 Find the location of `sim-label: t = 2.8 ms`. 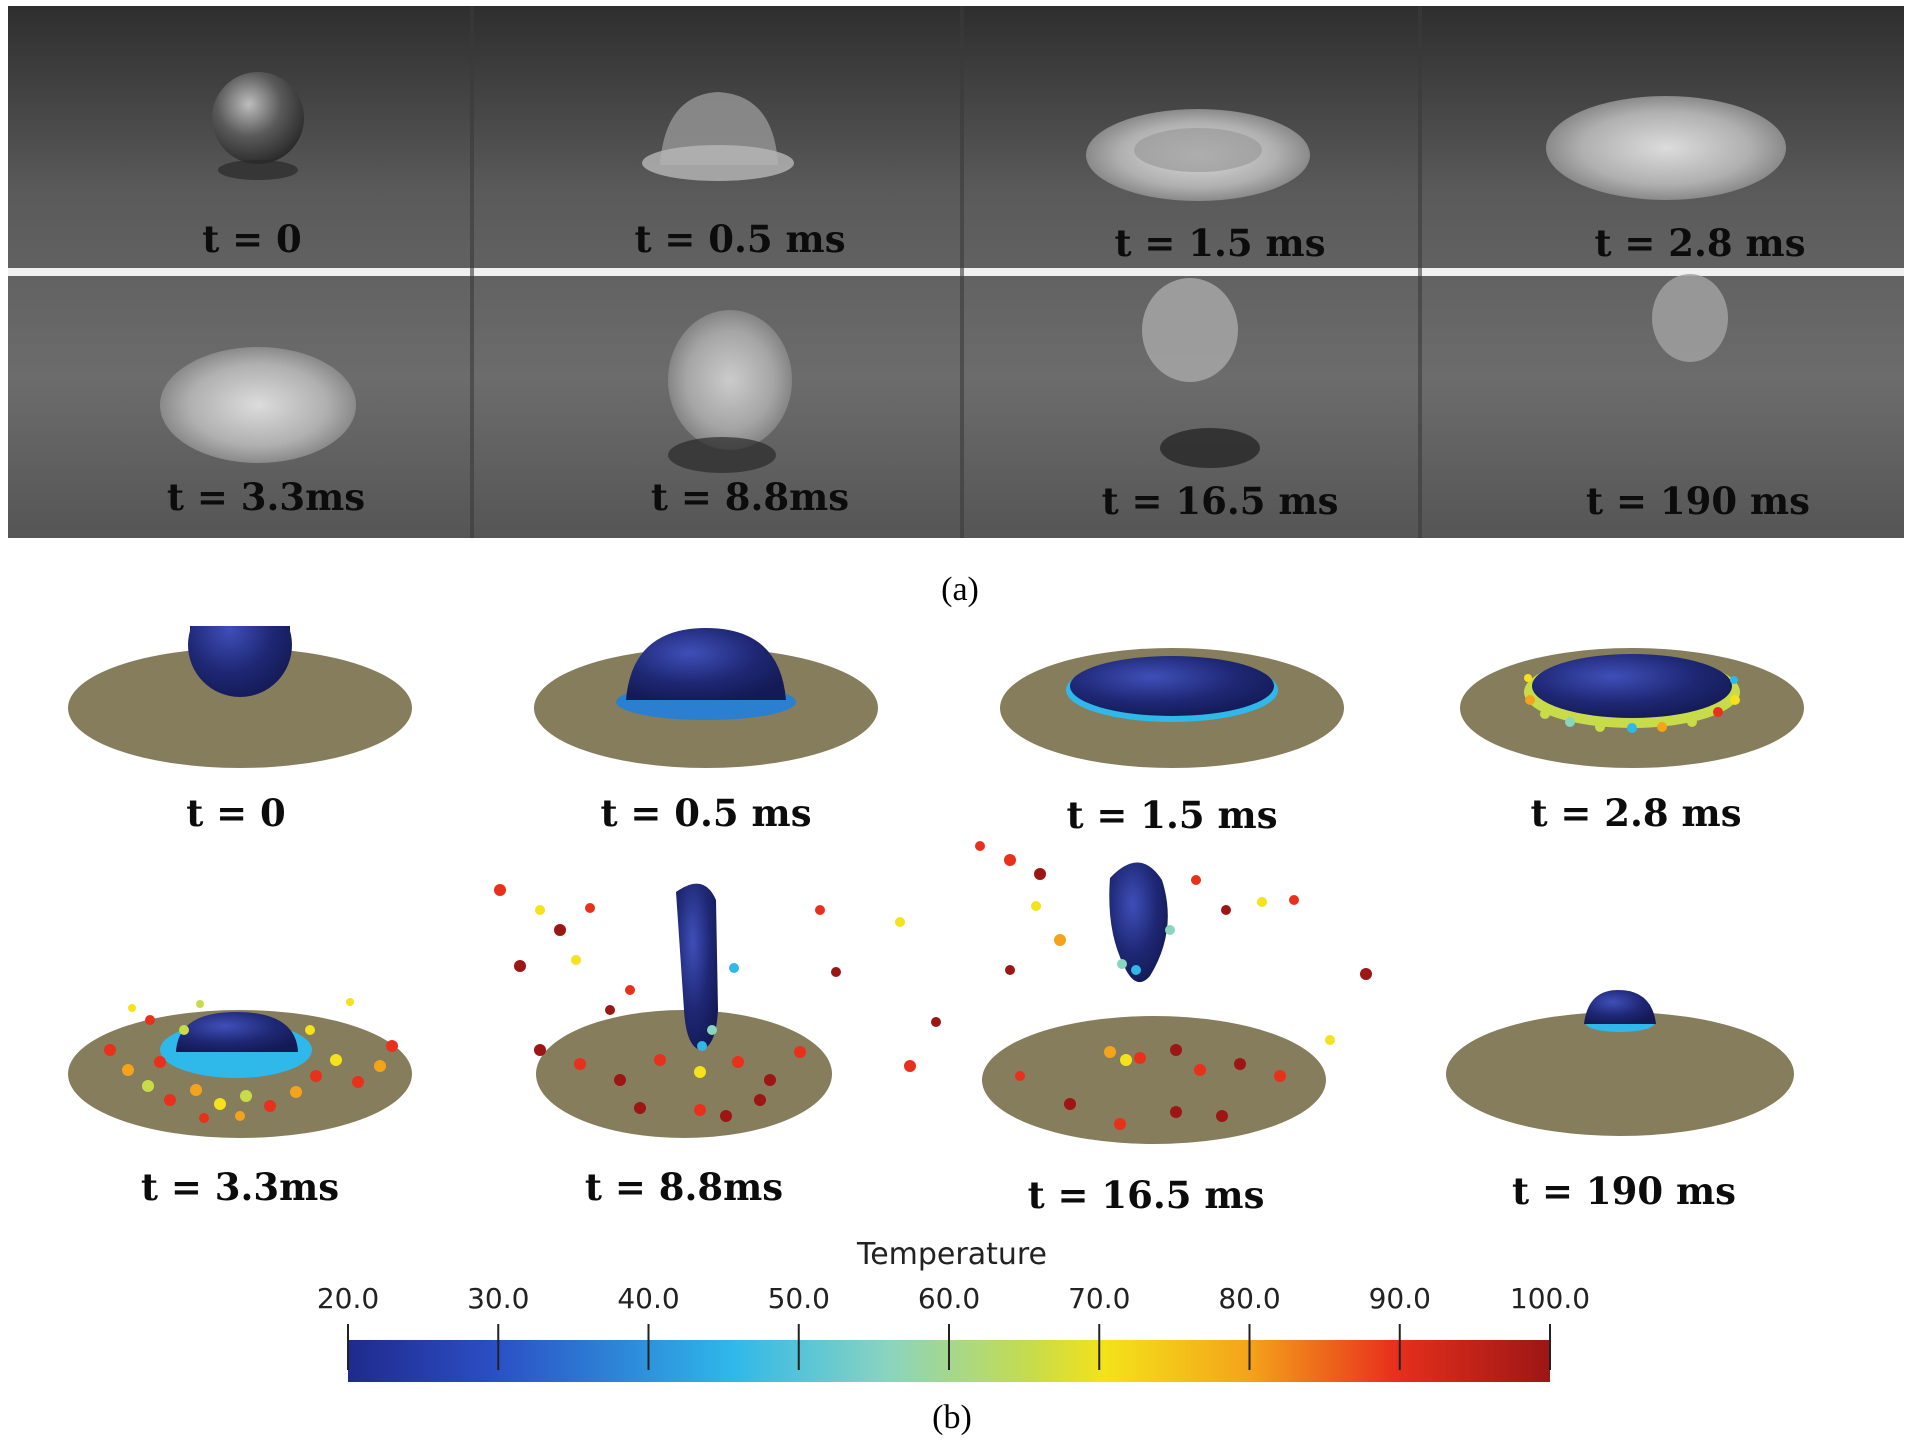

sim-label: t = 2.8 ms is located at coordinates (1635, 813).